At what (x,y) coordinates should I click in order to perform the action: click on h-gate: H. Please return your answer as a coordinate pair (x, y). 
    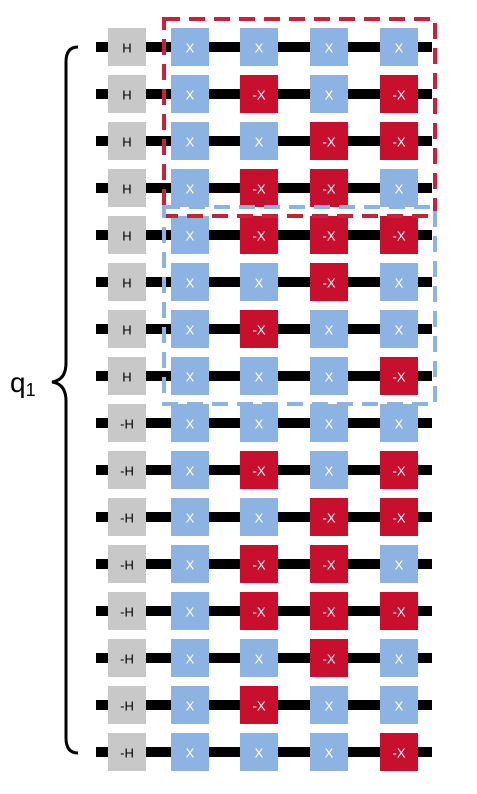
    Looking at the image, I should click on (127, 329).